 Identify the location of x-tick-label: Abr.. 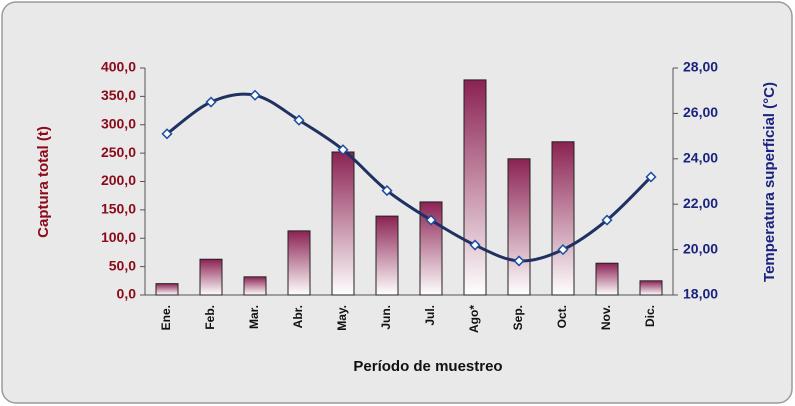
(298, 316).